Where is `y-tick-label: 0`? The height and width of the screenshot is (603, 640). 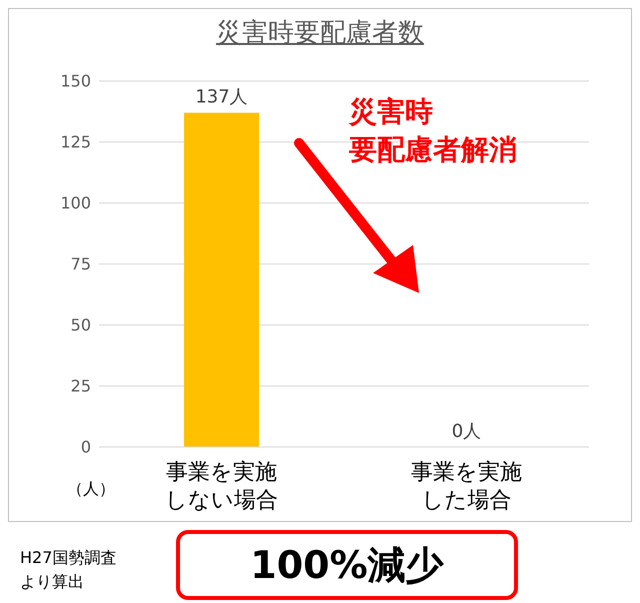
y-tick-label: 0 is located at coordinates (85, 447).